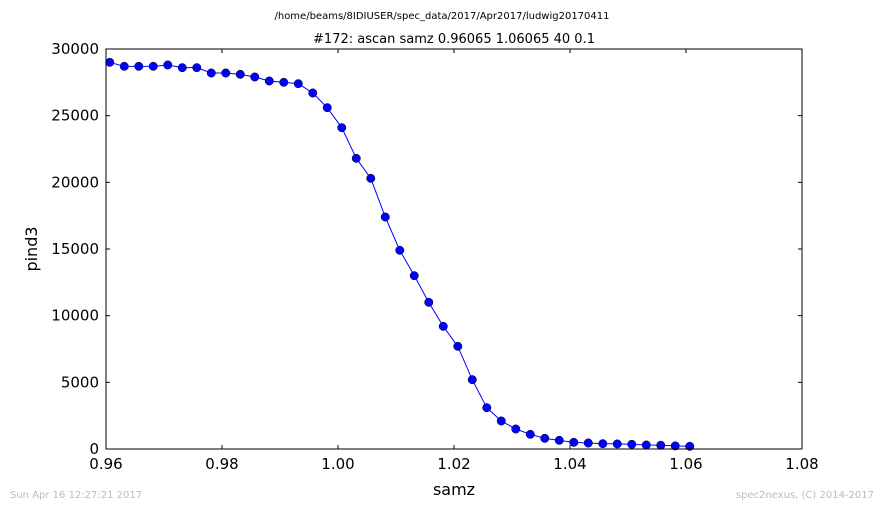 This screenshot has height=509, width=884. Describe the element at coordinates (569, 464) in the screenshot. I see `x-tick-label: 1.04` at that location.